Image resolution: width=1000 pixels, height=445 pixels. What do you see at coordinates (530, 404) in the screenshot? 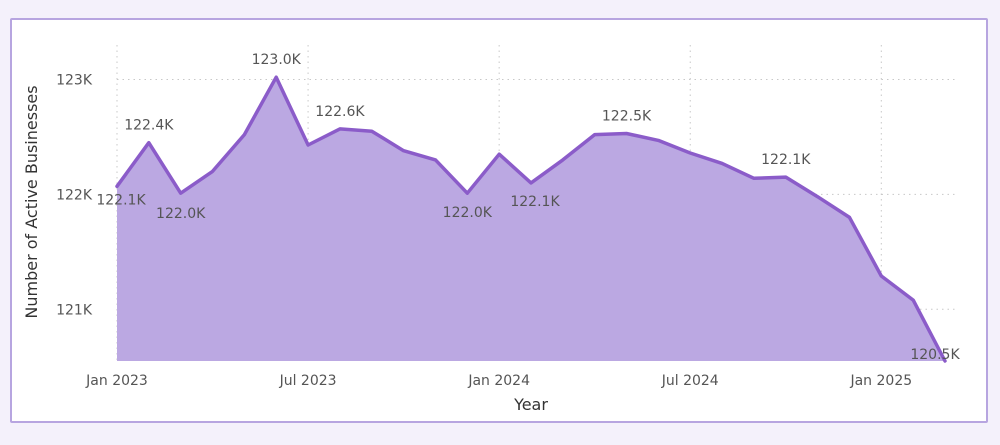
I see `x-axis-title: Year` at bounding box center [530, 404].